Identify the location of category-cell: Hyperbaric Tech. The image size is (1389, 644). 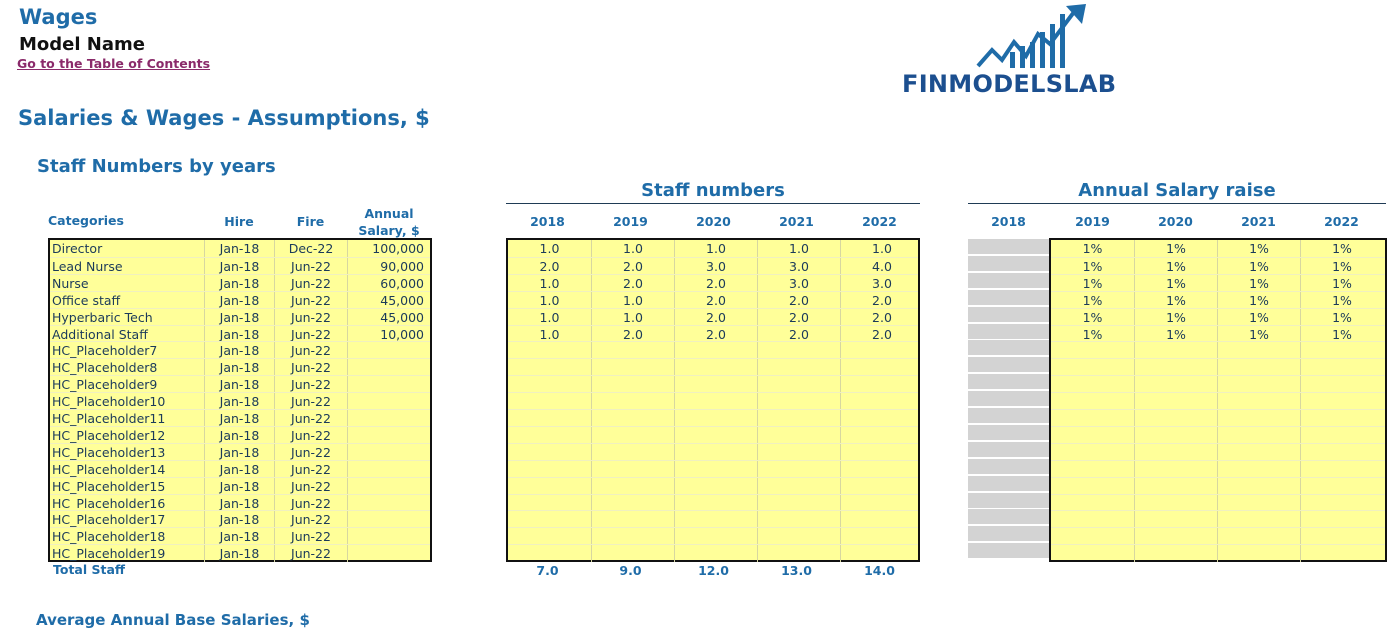
(102, 317).